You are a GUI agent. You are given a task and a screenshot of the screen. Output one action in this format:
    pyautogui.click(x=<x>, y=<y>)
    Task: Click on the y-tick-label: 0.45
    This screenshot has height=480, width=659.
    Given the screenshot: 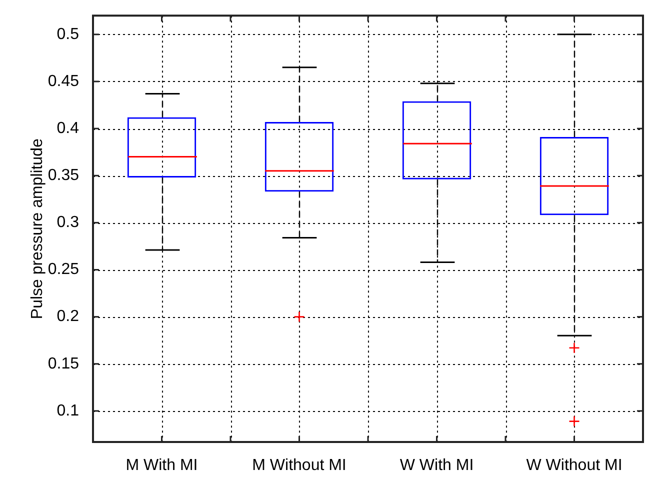 What is the action you would take?
    pyautogui.click(x=64, y=81)
    